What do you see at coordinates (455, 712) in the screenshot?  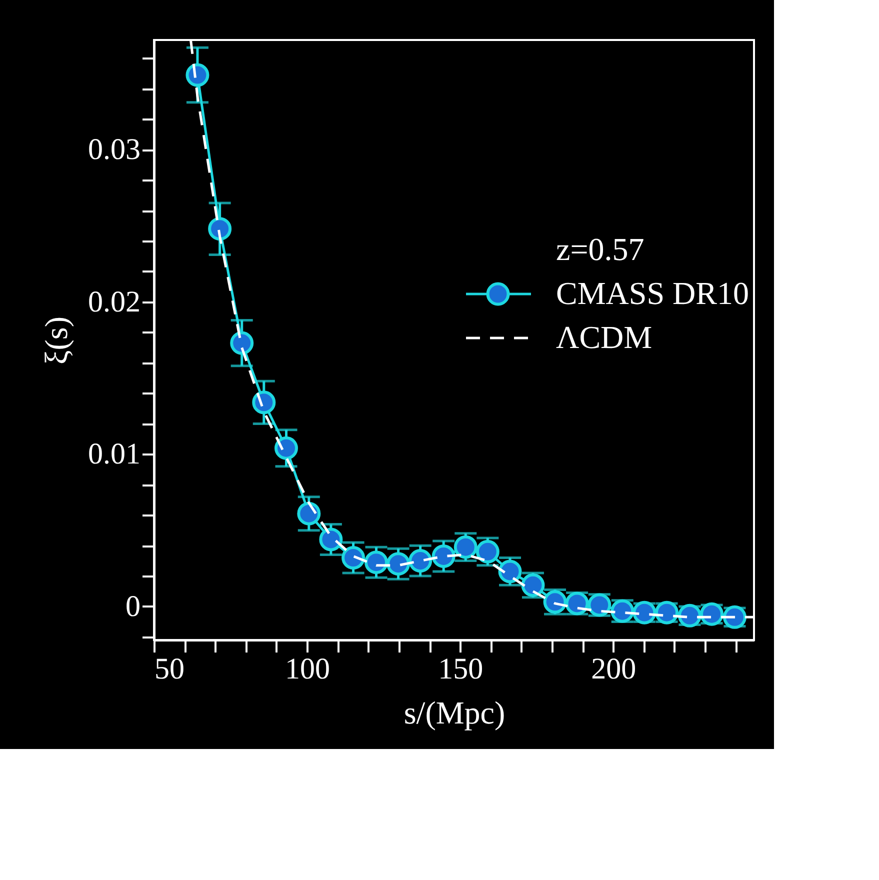 I see `x-axis-title: s/(Mpc)` at bounding box center [455, 712].